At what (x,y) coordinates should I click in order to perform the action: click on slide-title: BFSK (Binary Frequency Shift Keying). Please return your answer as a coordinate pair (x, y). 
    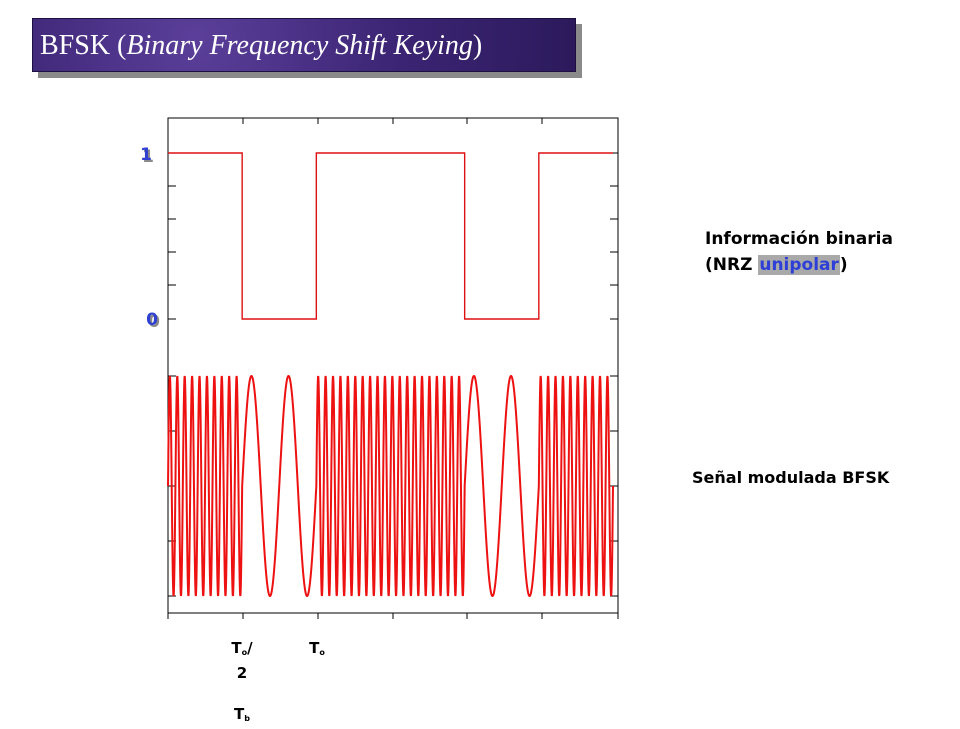
    Looking at the image, I should click on (261, 45).